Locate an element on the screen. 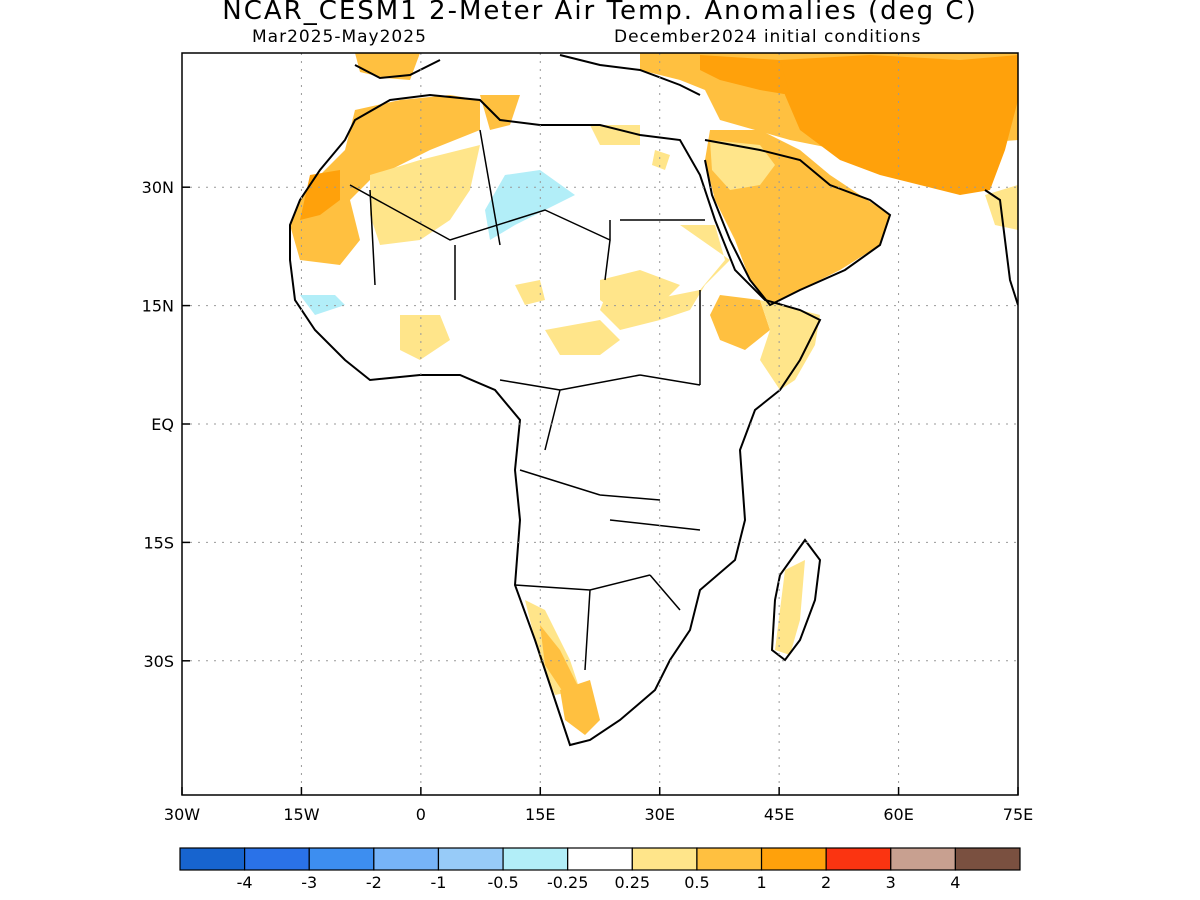 This screenshot has height=900, width=1200. colorbar-label: -0.5 is located at coordinates (502, 882).